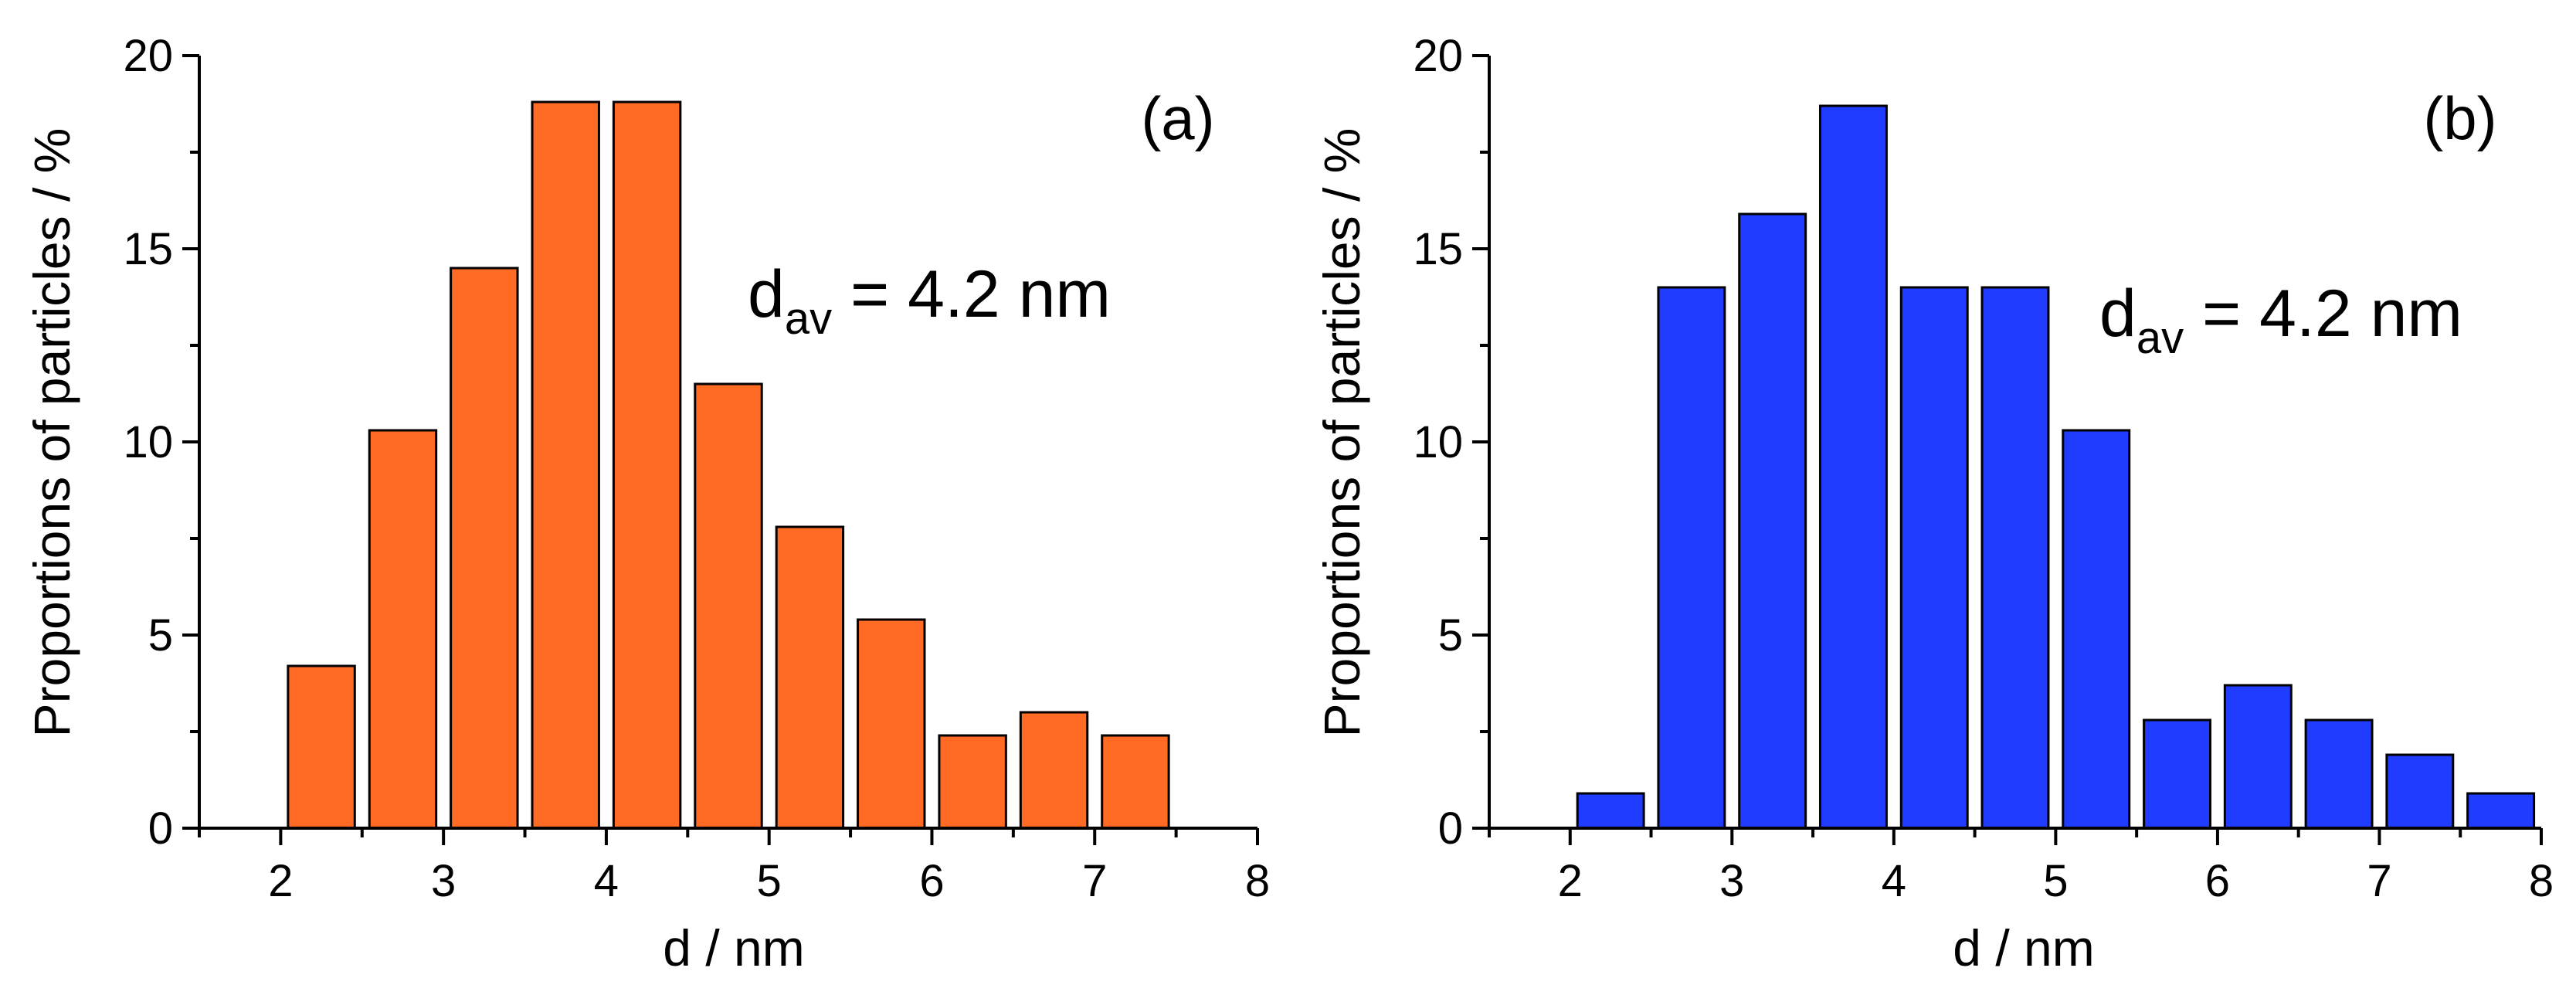  Describe the element at coordinates (1732, 881) in the screenshot. I see `x-tick-label-b: 3` at that location.